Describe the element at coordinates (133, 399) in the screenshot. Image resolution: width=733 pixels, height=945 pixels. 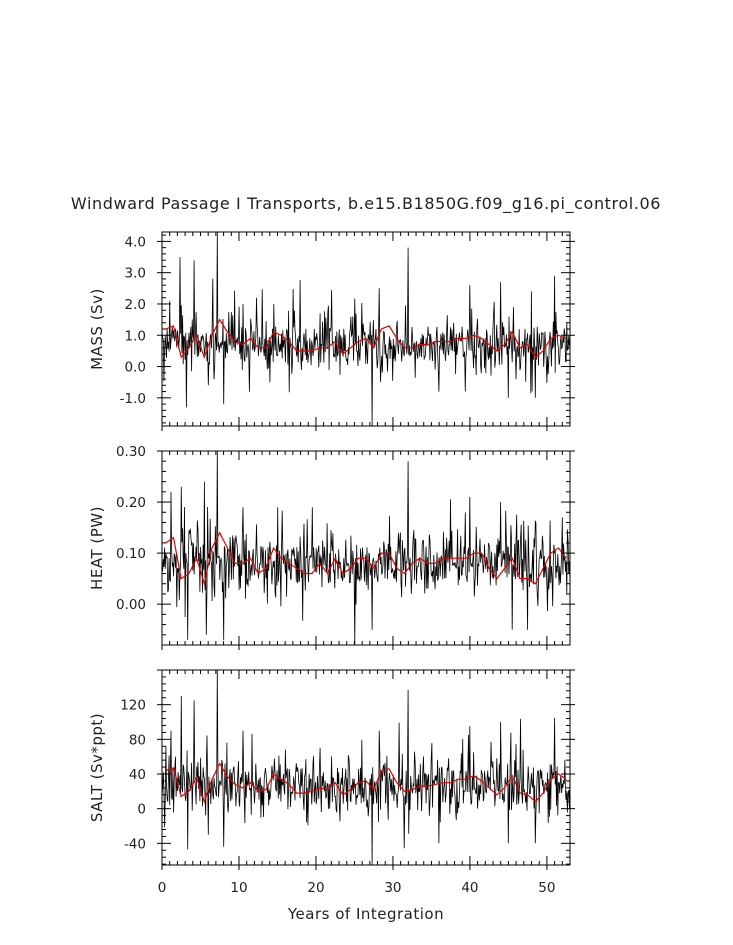
I see `y-tick-label: -1.0` at that location.